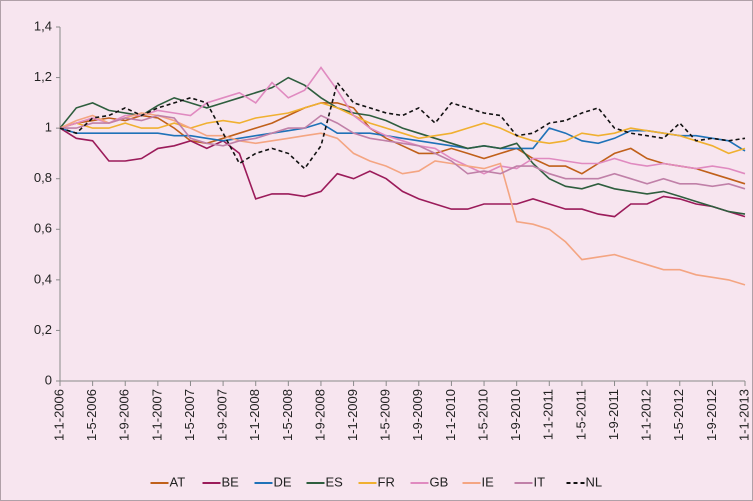 The height and width of the screenshot is (501, 753). What do you see at coordinates (91, 415) in the screenshot?
I see `x-tick-label: 1-5-2006` at bounding box center [91, 415].